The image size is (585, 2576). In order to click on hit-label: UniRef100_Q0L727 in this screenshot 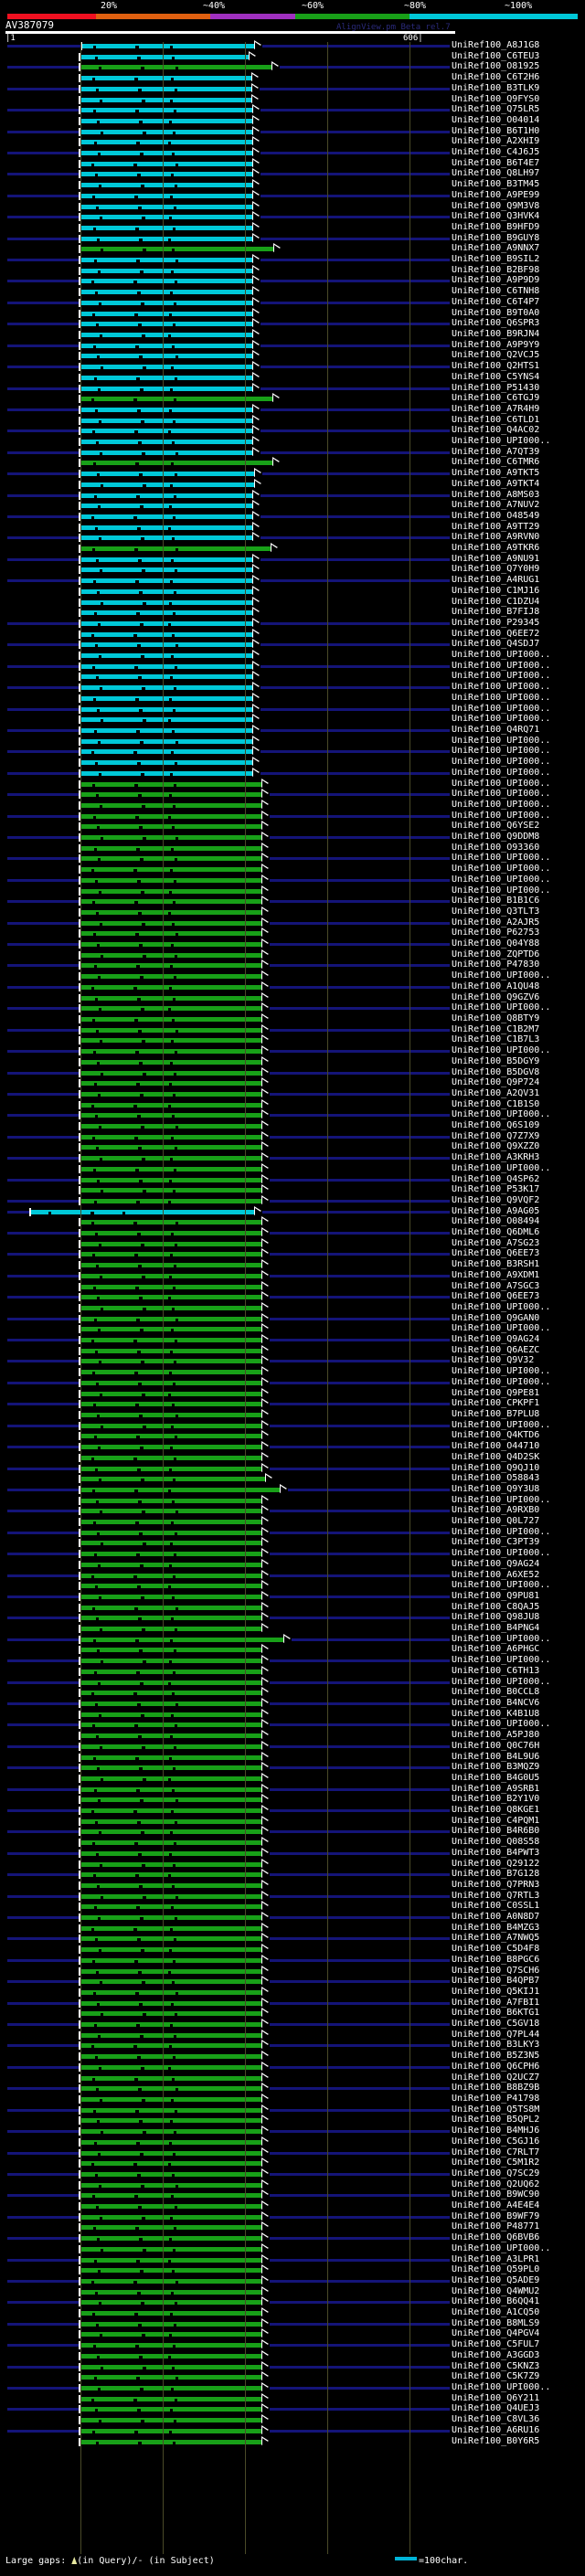, I will do `click(496, 1521)`.